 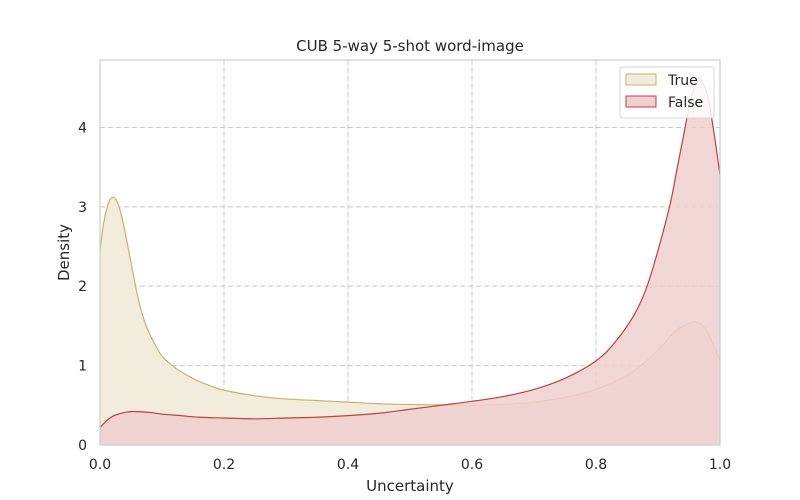 What do you see at coordinates (410, 486) in the screenshot?
I see `x-axis-label: Uncertainty` at bounding box center [410, 486].